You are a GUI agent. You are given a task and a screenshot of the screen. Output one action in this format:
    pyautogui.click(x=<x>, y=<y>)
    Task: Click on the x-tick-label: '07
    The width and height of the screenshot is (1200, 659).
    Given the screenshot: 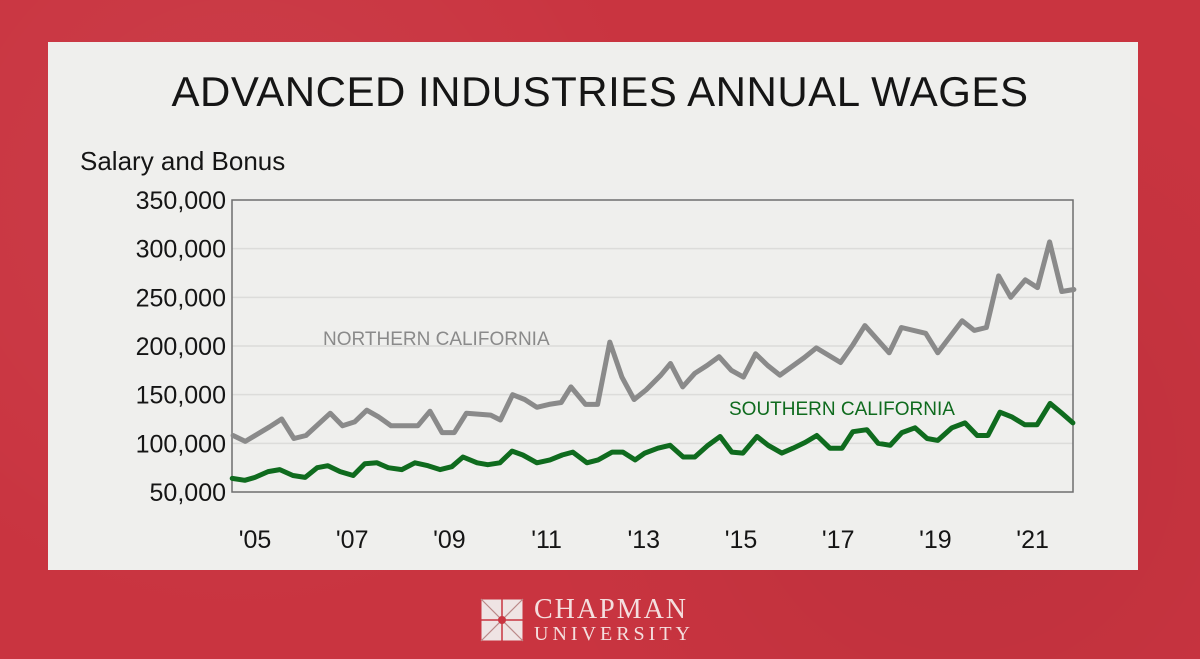 What is the action you would take?
    pyautogui.click(x=352, y=540)
    